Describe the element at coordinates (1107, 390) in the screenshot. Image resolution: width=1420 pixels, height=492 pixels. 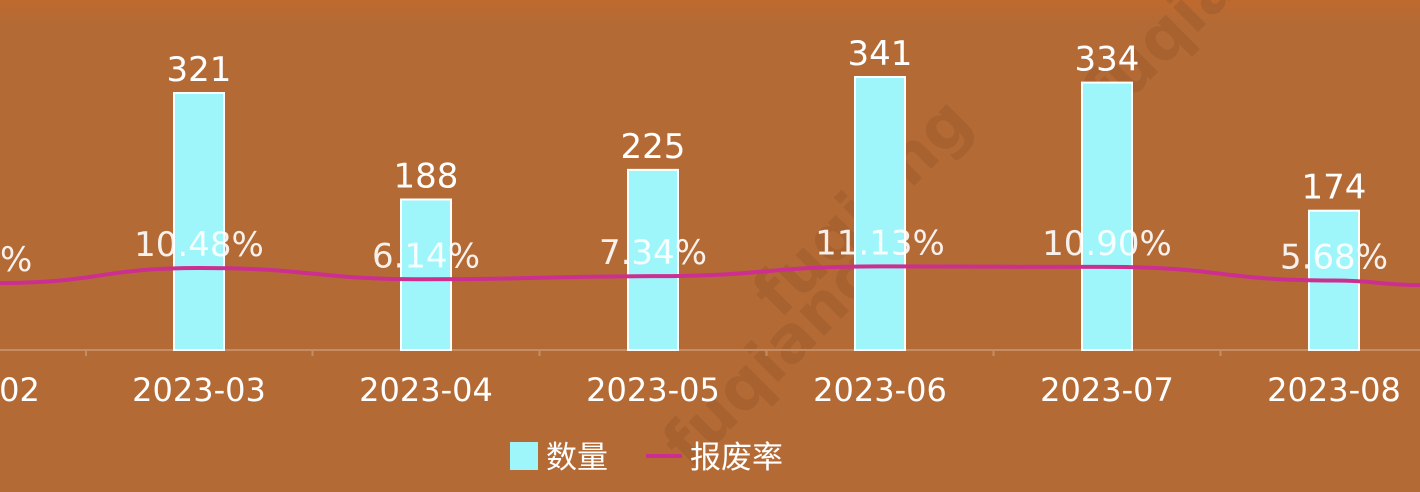
I see `x-tick-label: 2023-07` at that location.